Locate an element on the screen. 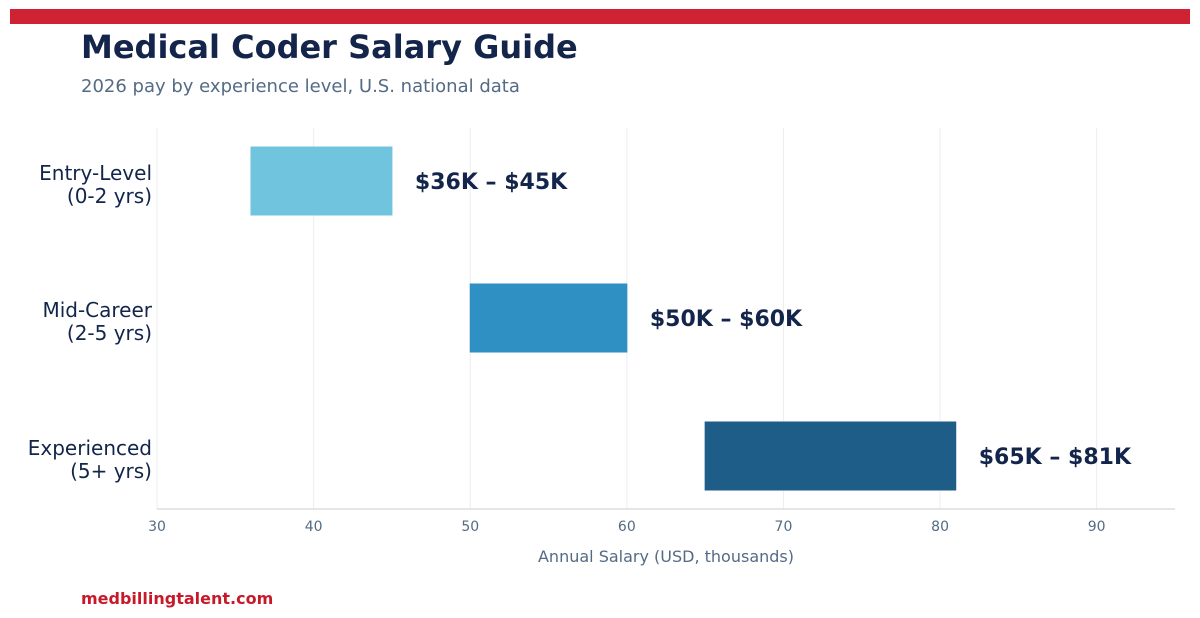 This screenshot has width=1200, height=618. category-label: Mid-Career is located at coordinates (97, 310).